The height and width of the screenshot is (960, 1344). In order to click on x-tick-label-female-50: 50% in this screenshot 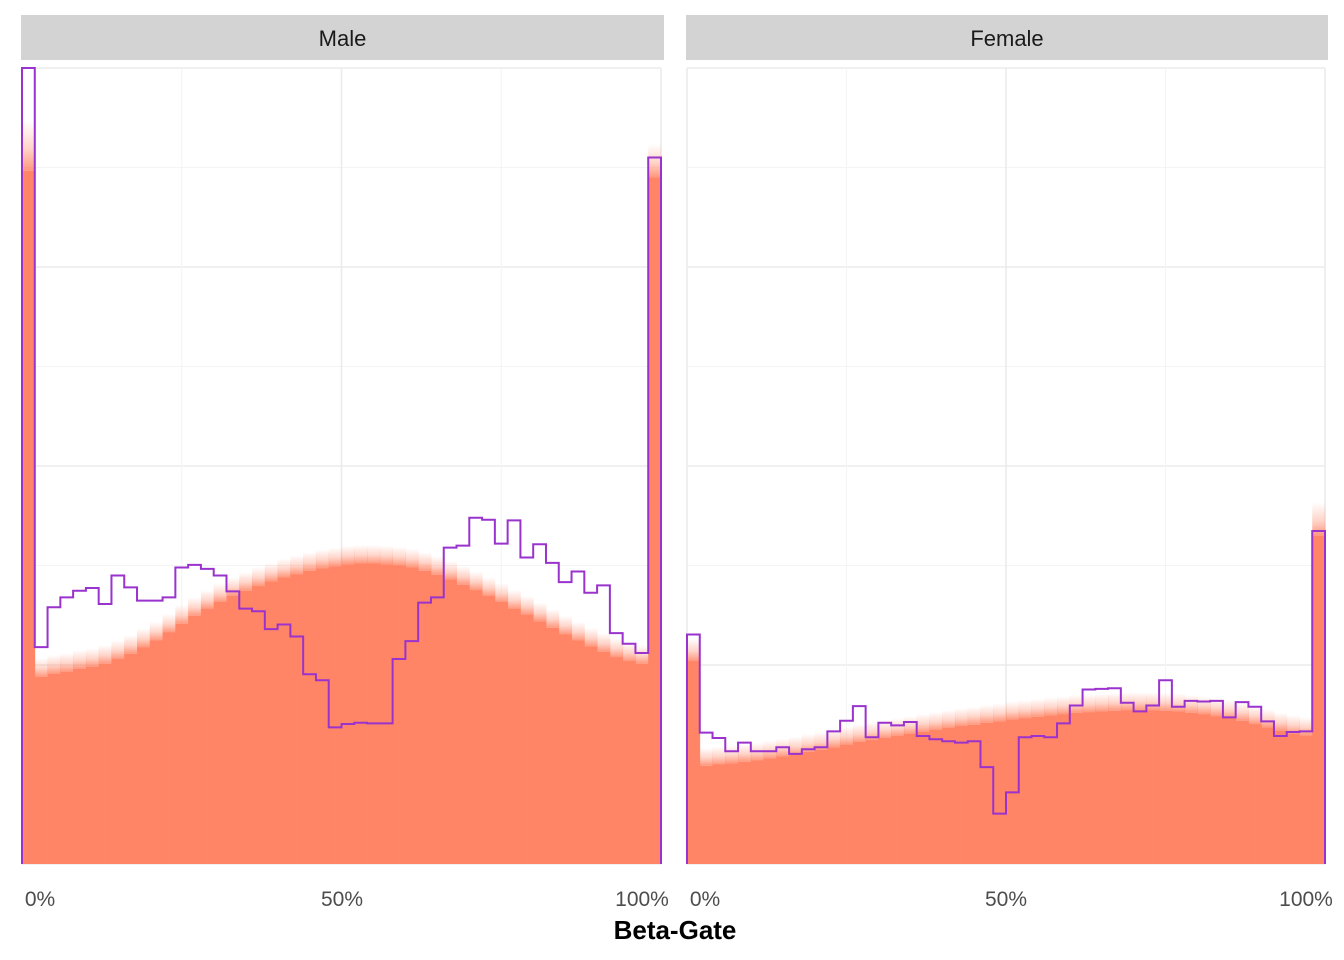, I will do `click(1006, 899)`.